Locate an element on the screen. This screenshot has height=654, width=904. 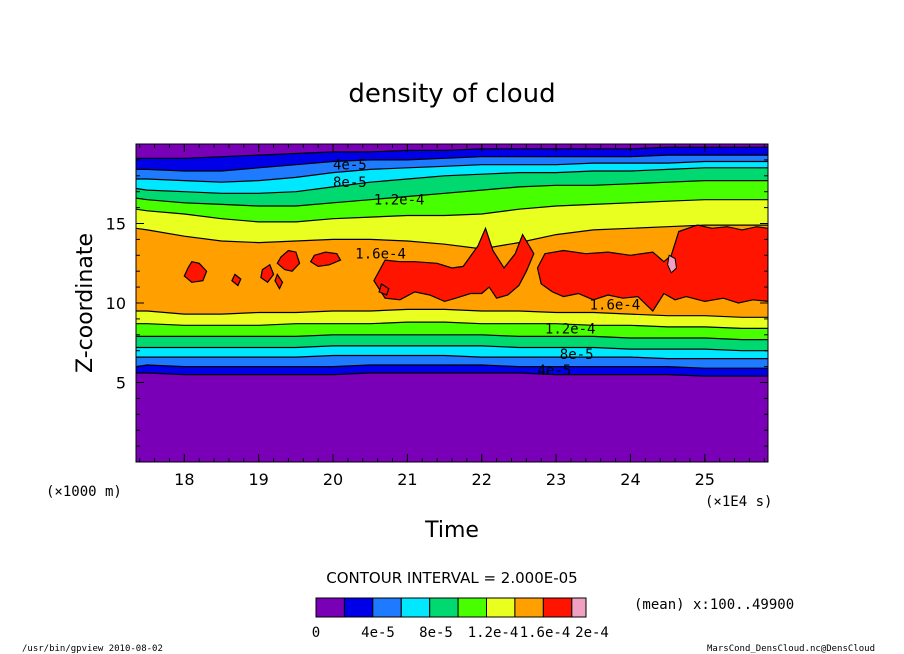
colorbar-label: 0 is located at coordinates (316, 633).